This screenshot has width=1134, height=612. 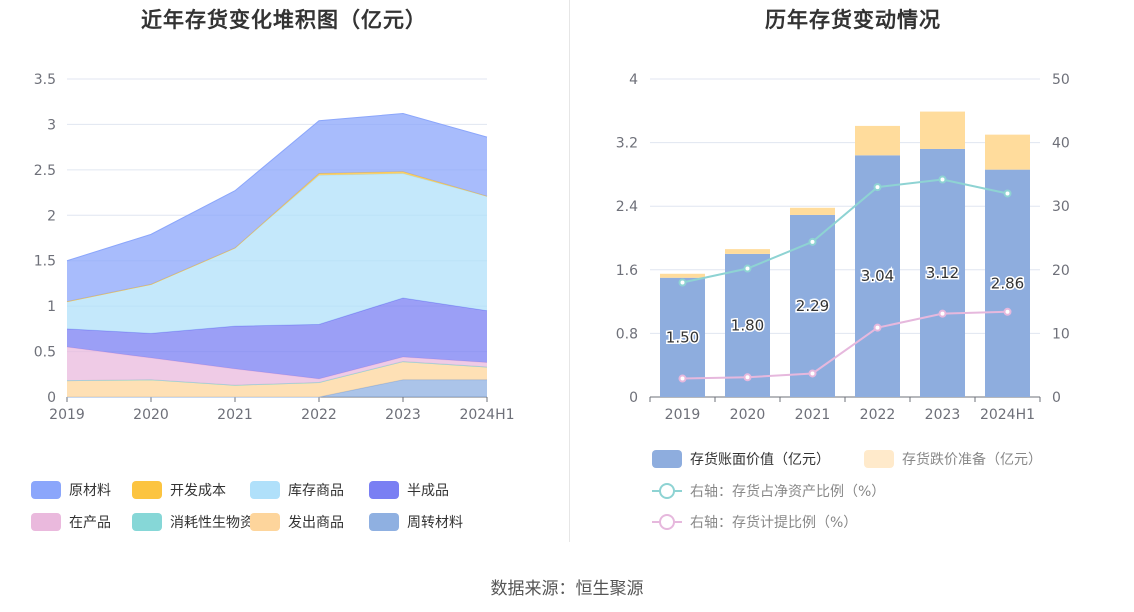 I want to click on left-legend-item: 在产品, so click(x=71, y=522).